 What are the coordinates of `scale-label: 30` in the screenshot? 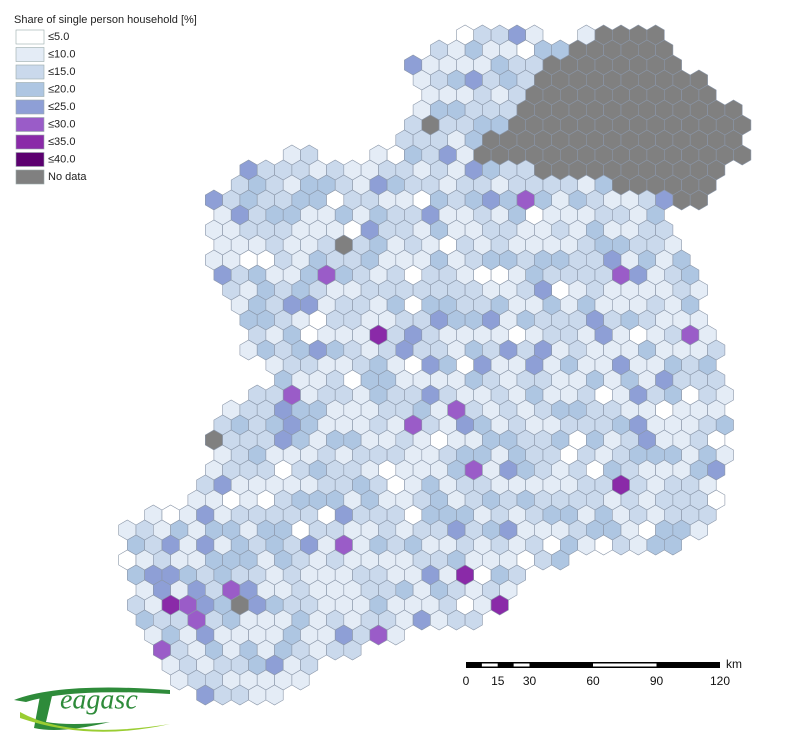 It's located at (530, 681).